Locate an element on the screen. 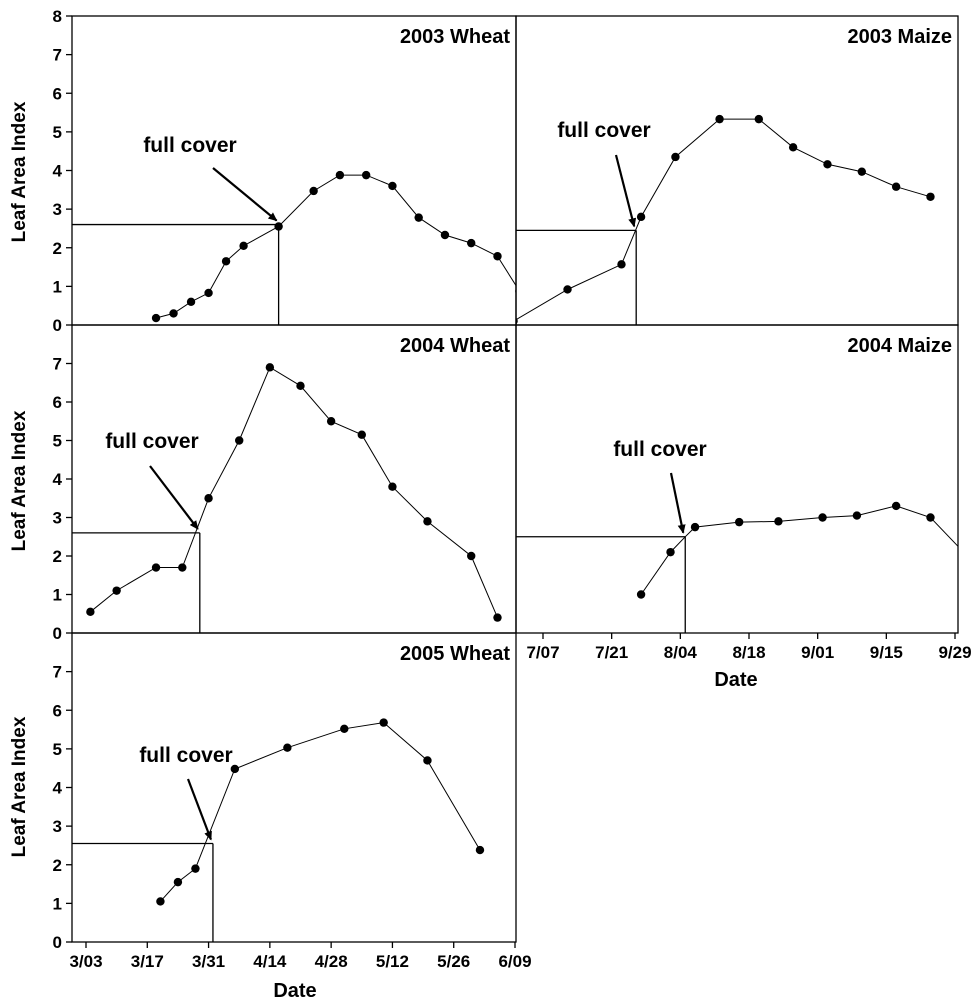  y-tick-label: 6 is located at coordinates (57, 402).